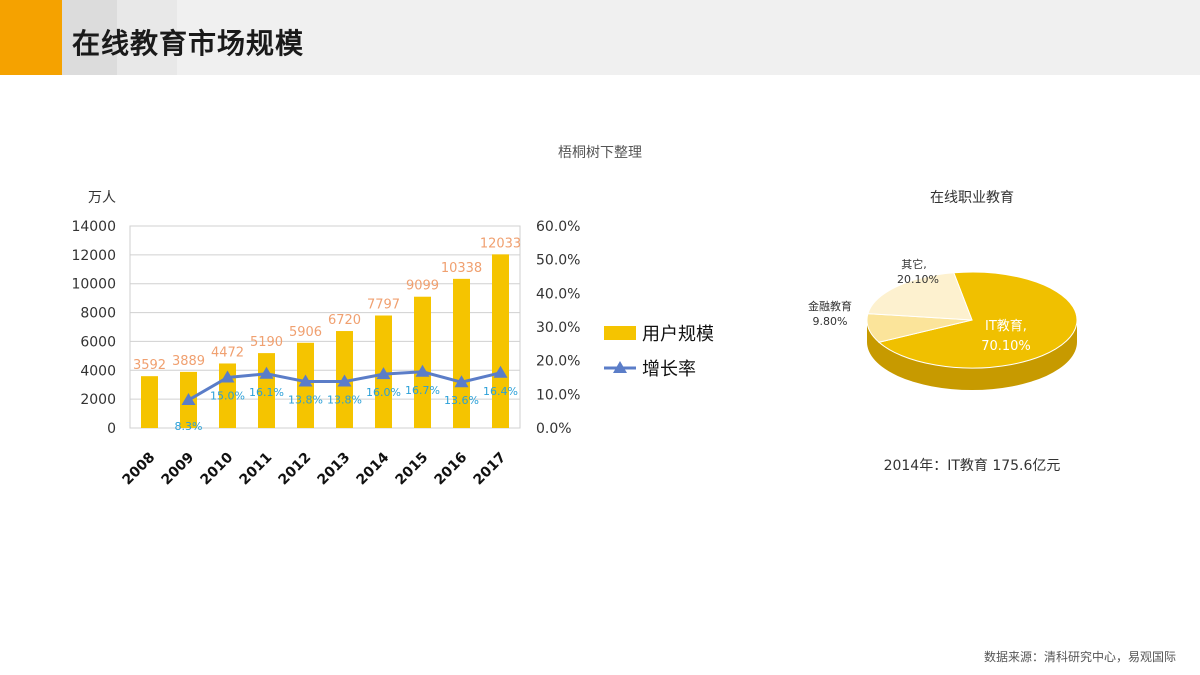  What do you see at coordinates (98, 314) in the screenshot?
I see `y-tick-label: 8000` at bounding box center [98, 314].